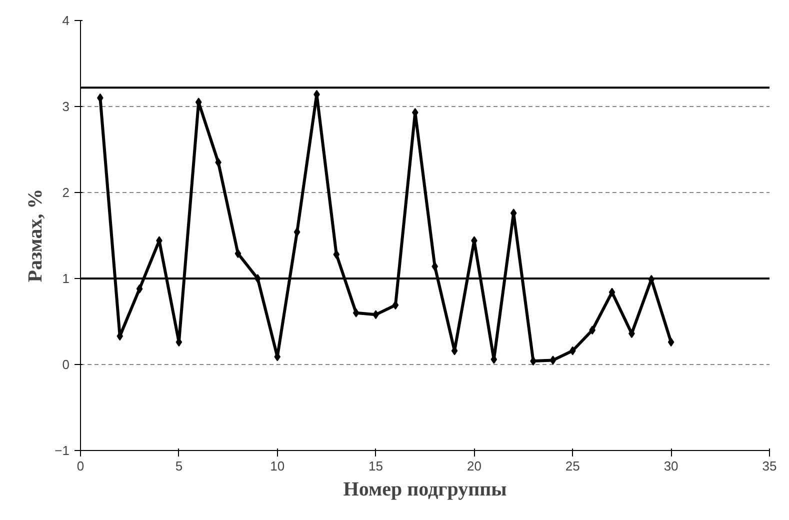 The width and height of the screenshot is (789, 520). What do you see at coordinates (35, 235) in the screenshot?
I see `y-axis-title: Размах, %` at bounding box center [35, 235].